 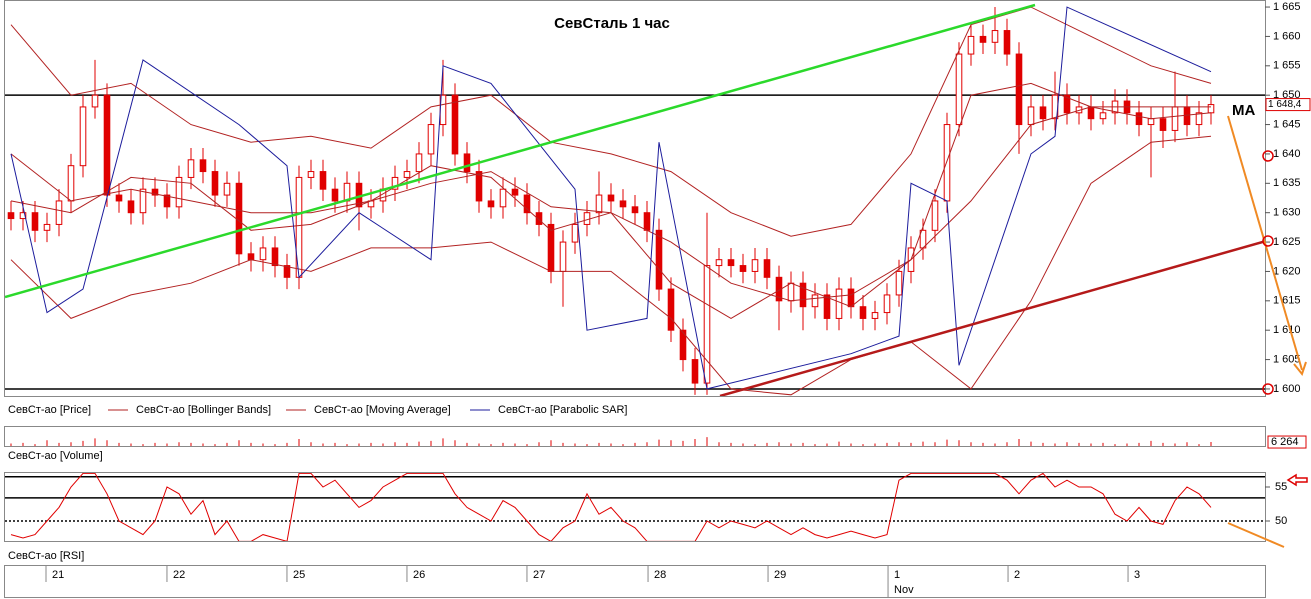 I want to click on y-tick-label: 55, so click(x=1281, y=487).